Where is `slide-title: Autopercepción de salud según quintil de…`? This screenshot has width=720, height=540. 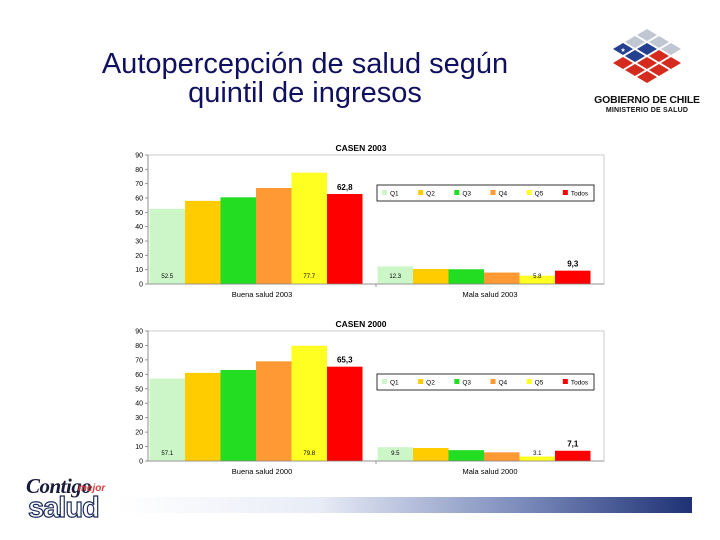 slide-title: Autopercepción de salud según quintil de… is located at coordinates (305, 79).